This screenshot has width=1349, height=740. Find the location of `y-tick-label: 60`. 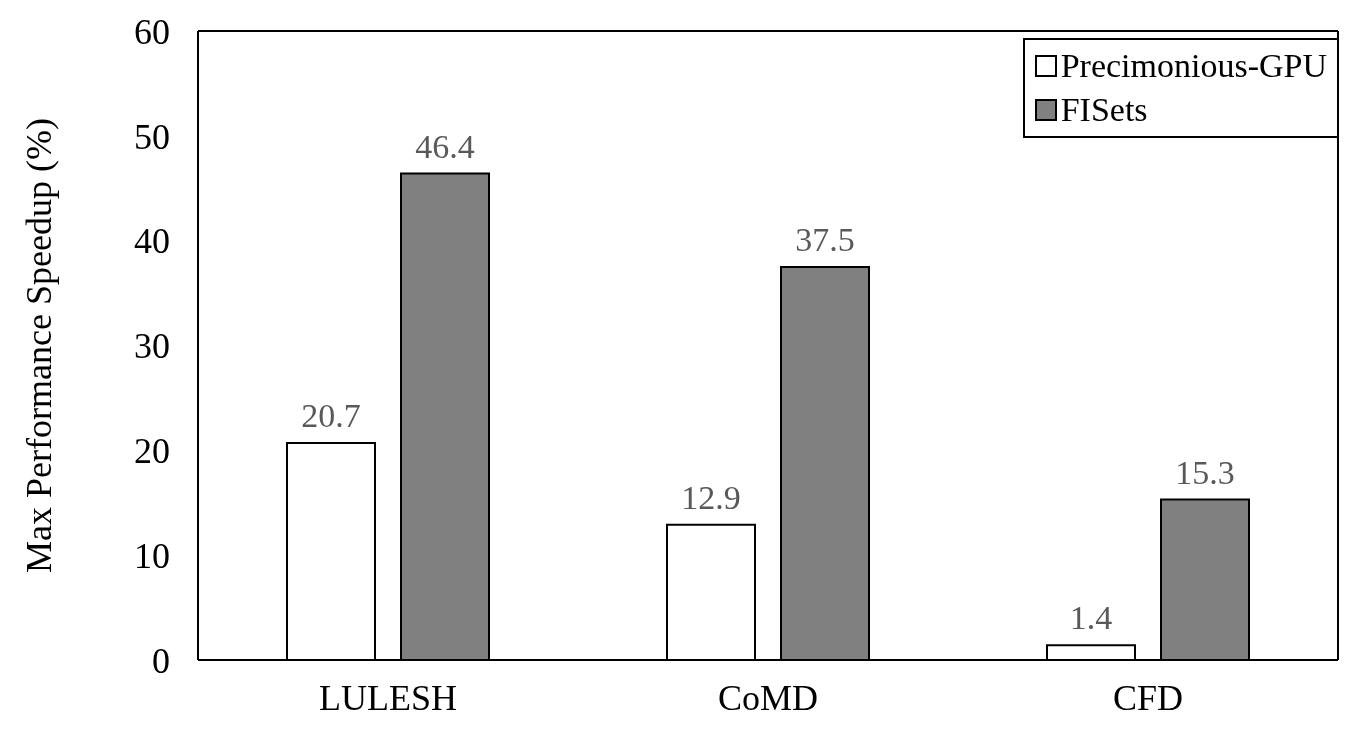

y-tick-label: 60 is located at coordinates (152, 31).